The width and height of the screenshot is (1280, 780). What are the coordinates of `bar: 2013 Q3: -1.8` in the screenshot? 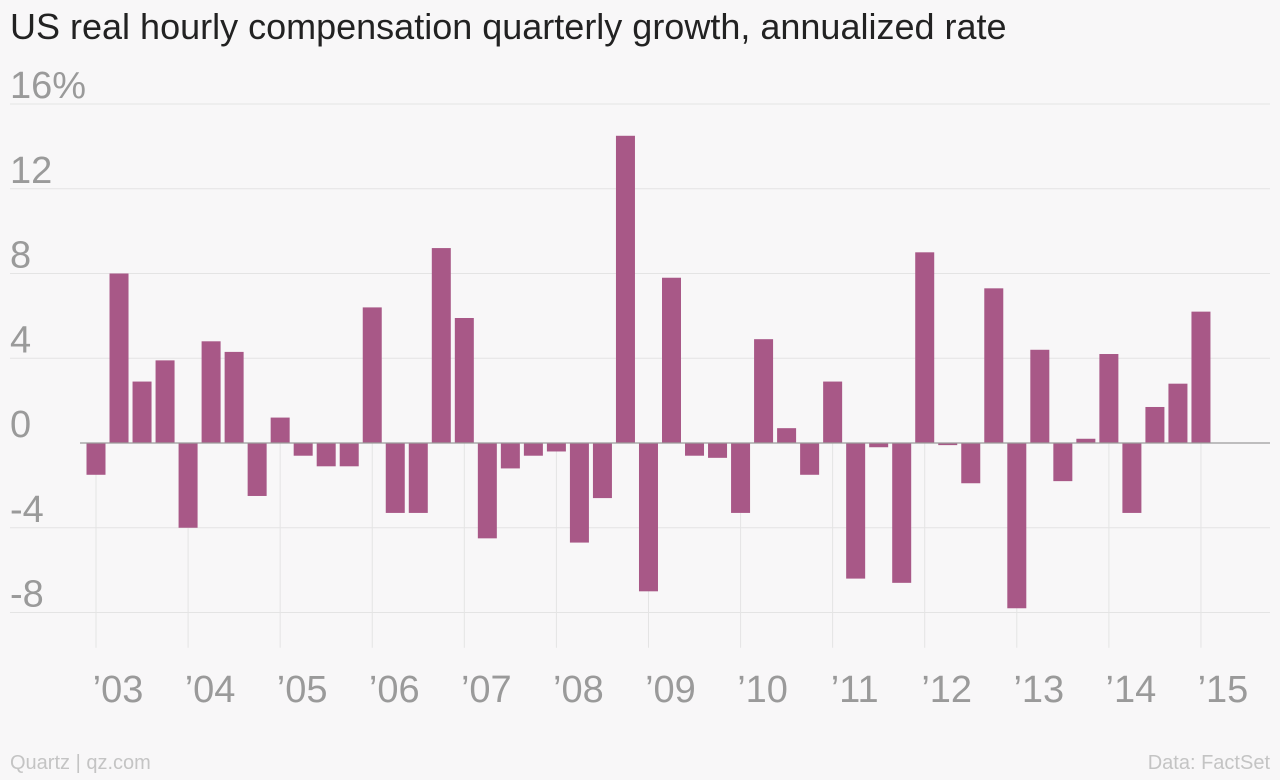 It's located at (1063, 462).